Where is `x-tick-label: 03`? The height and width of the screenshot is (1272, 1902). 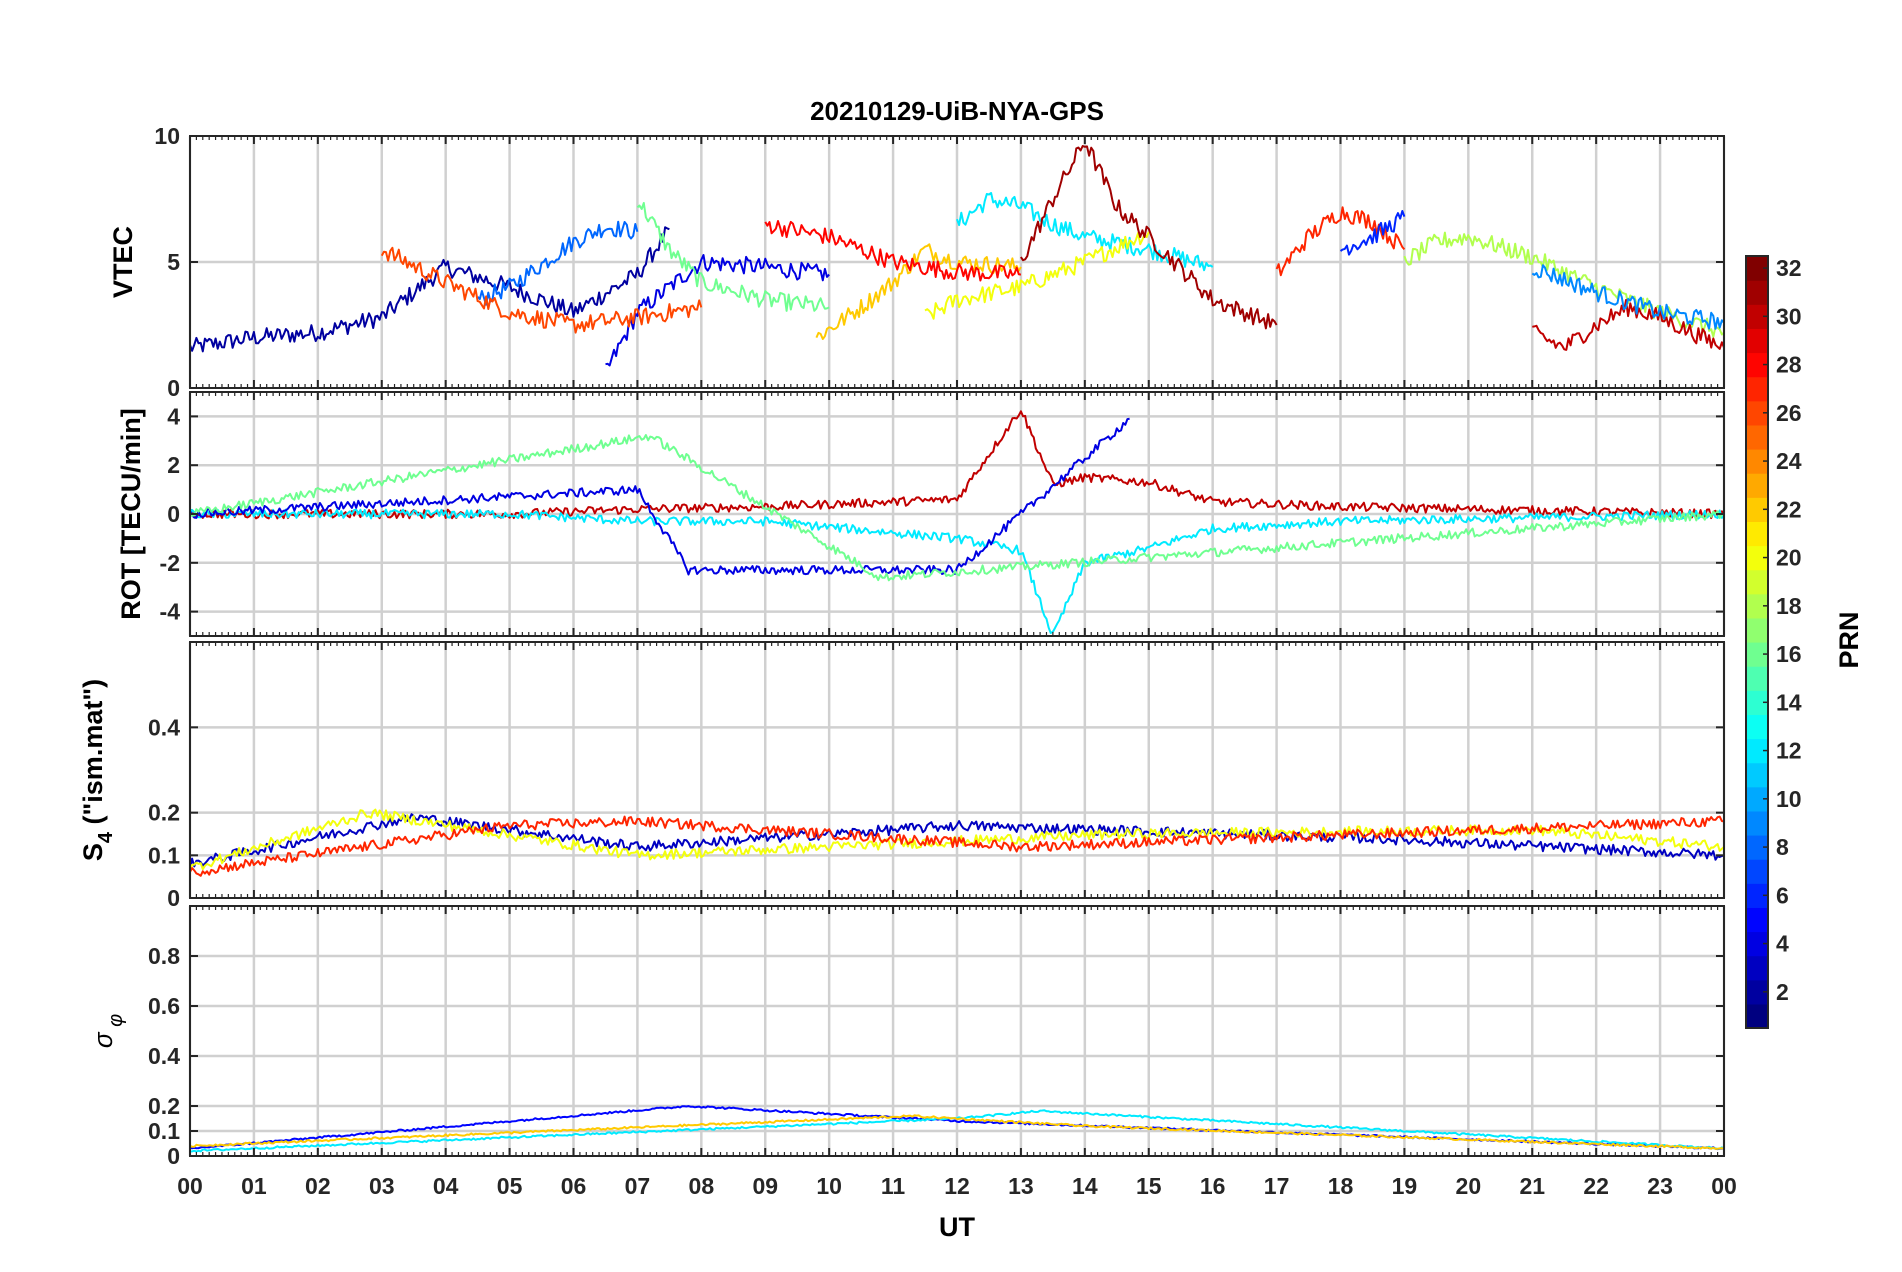 x-tick-label: 03 is located at coordinates (382, 1186).